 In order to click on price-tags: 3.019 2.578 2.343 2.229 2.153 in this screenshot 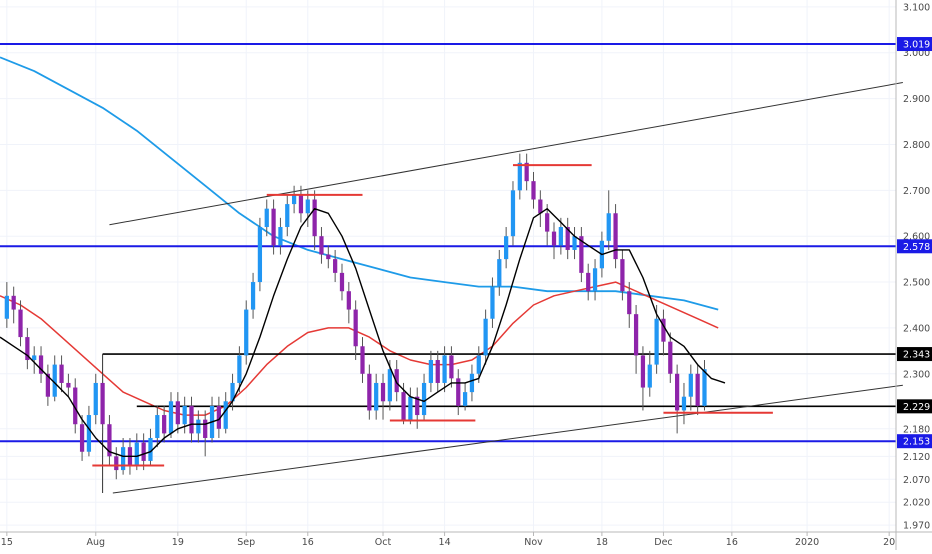, I will do `click(914, 243)`.